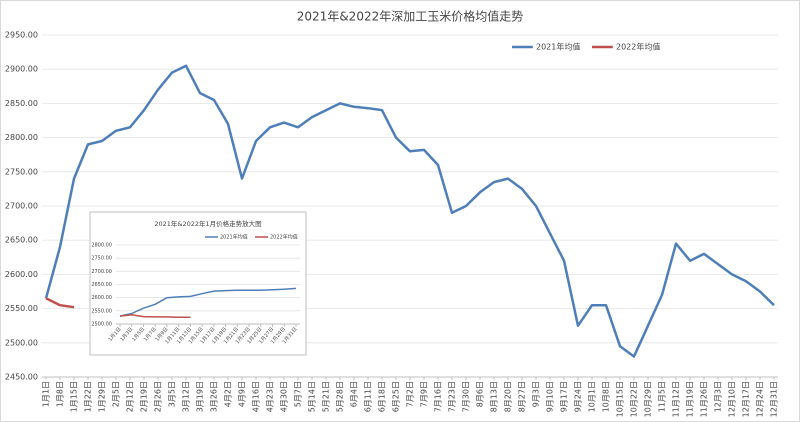 Image resolution: width=800 pixels, height=422 pixels. I want to click on x-tick-label: 12月24日, so click(760, 399).